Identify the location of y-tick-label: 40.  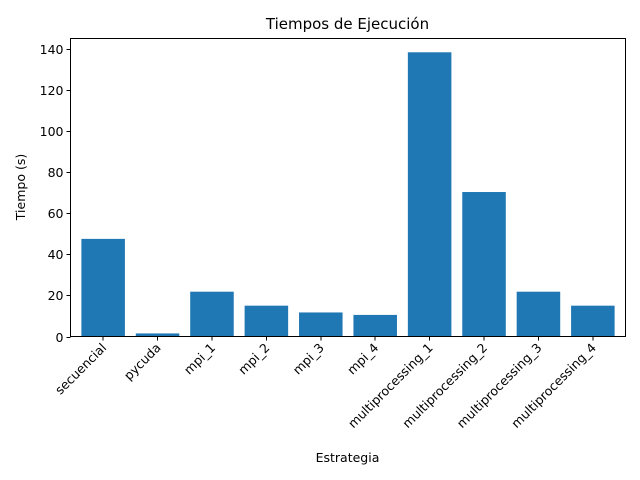
(56, 254).